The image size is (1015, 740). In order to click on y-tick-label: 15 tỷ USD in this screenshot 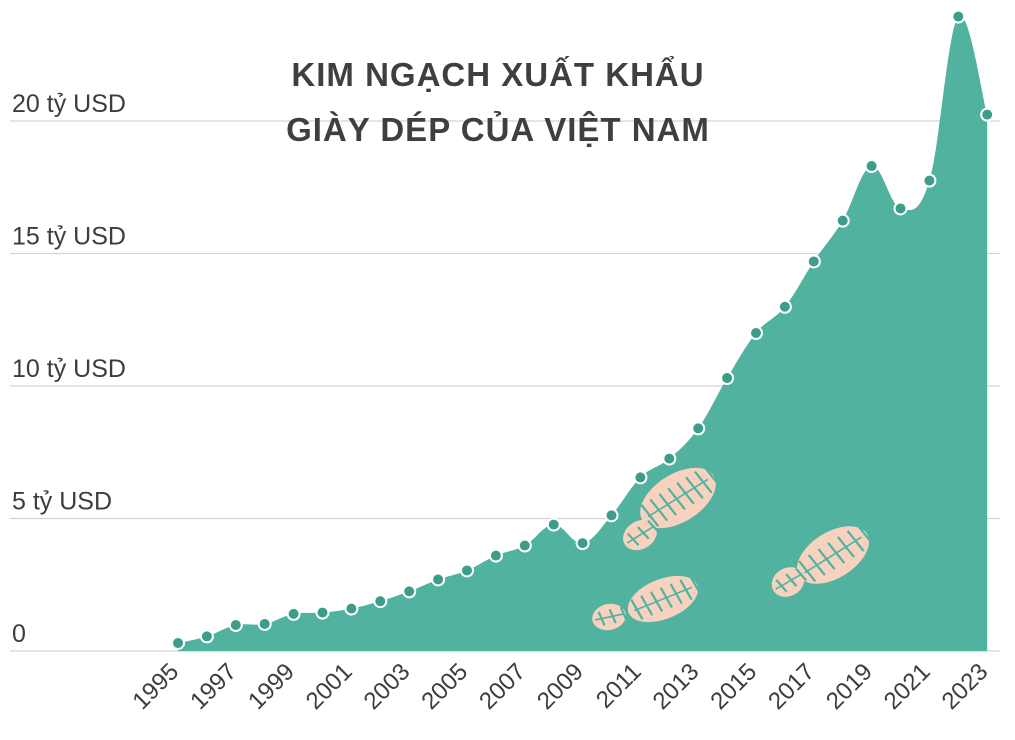, I will do `click(69, 237)`.